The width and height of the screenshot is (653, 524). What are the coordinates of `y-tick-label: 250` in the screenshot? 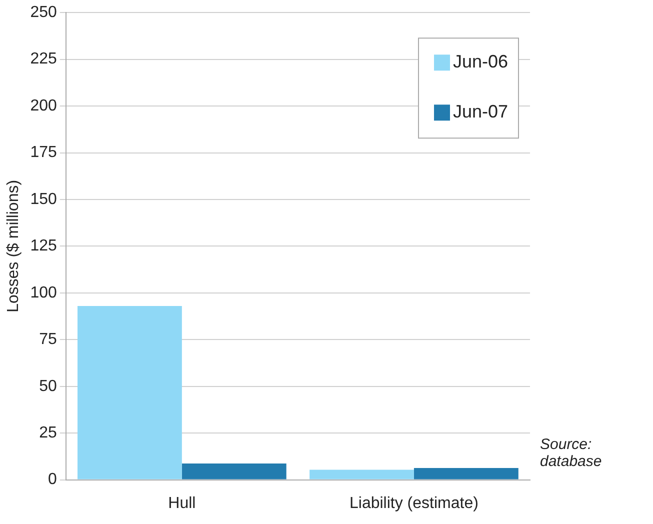 It's located at (43, 13).